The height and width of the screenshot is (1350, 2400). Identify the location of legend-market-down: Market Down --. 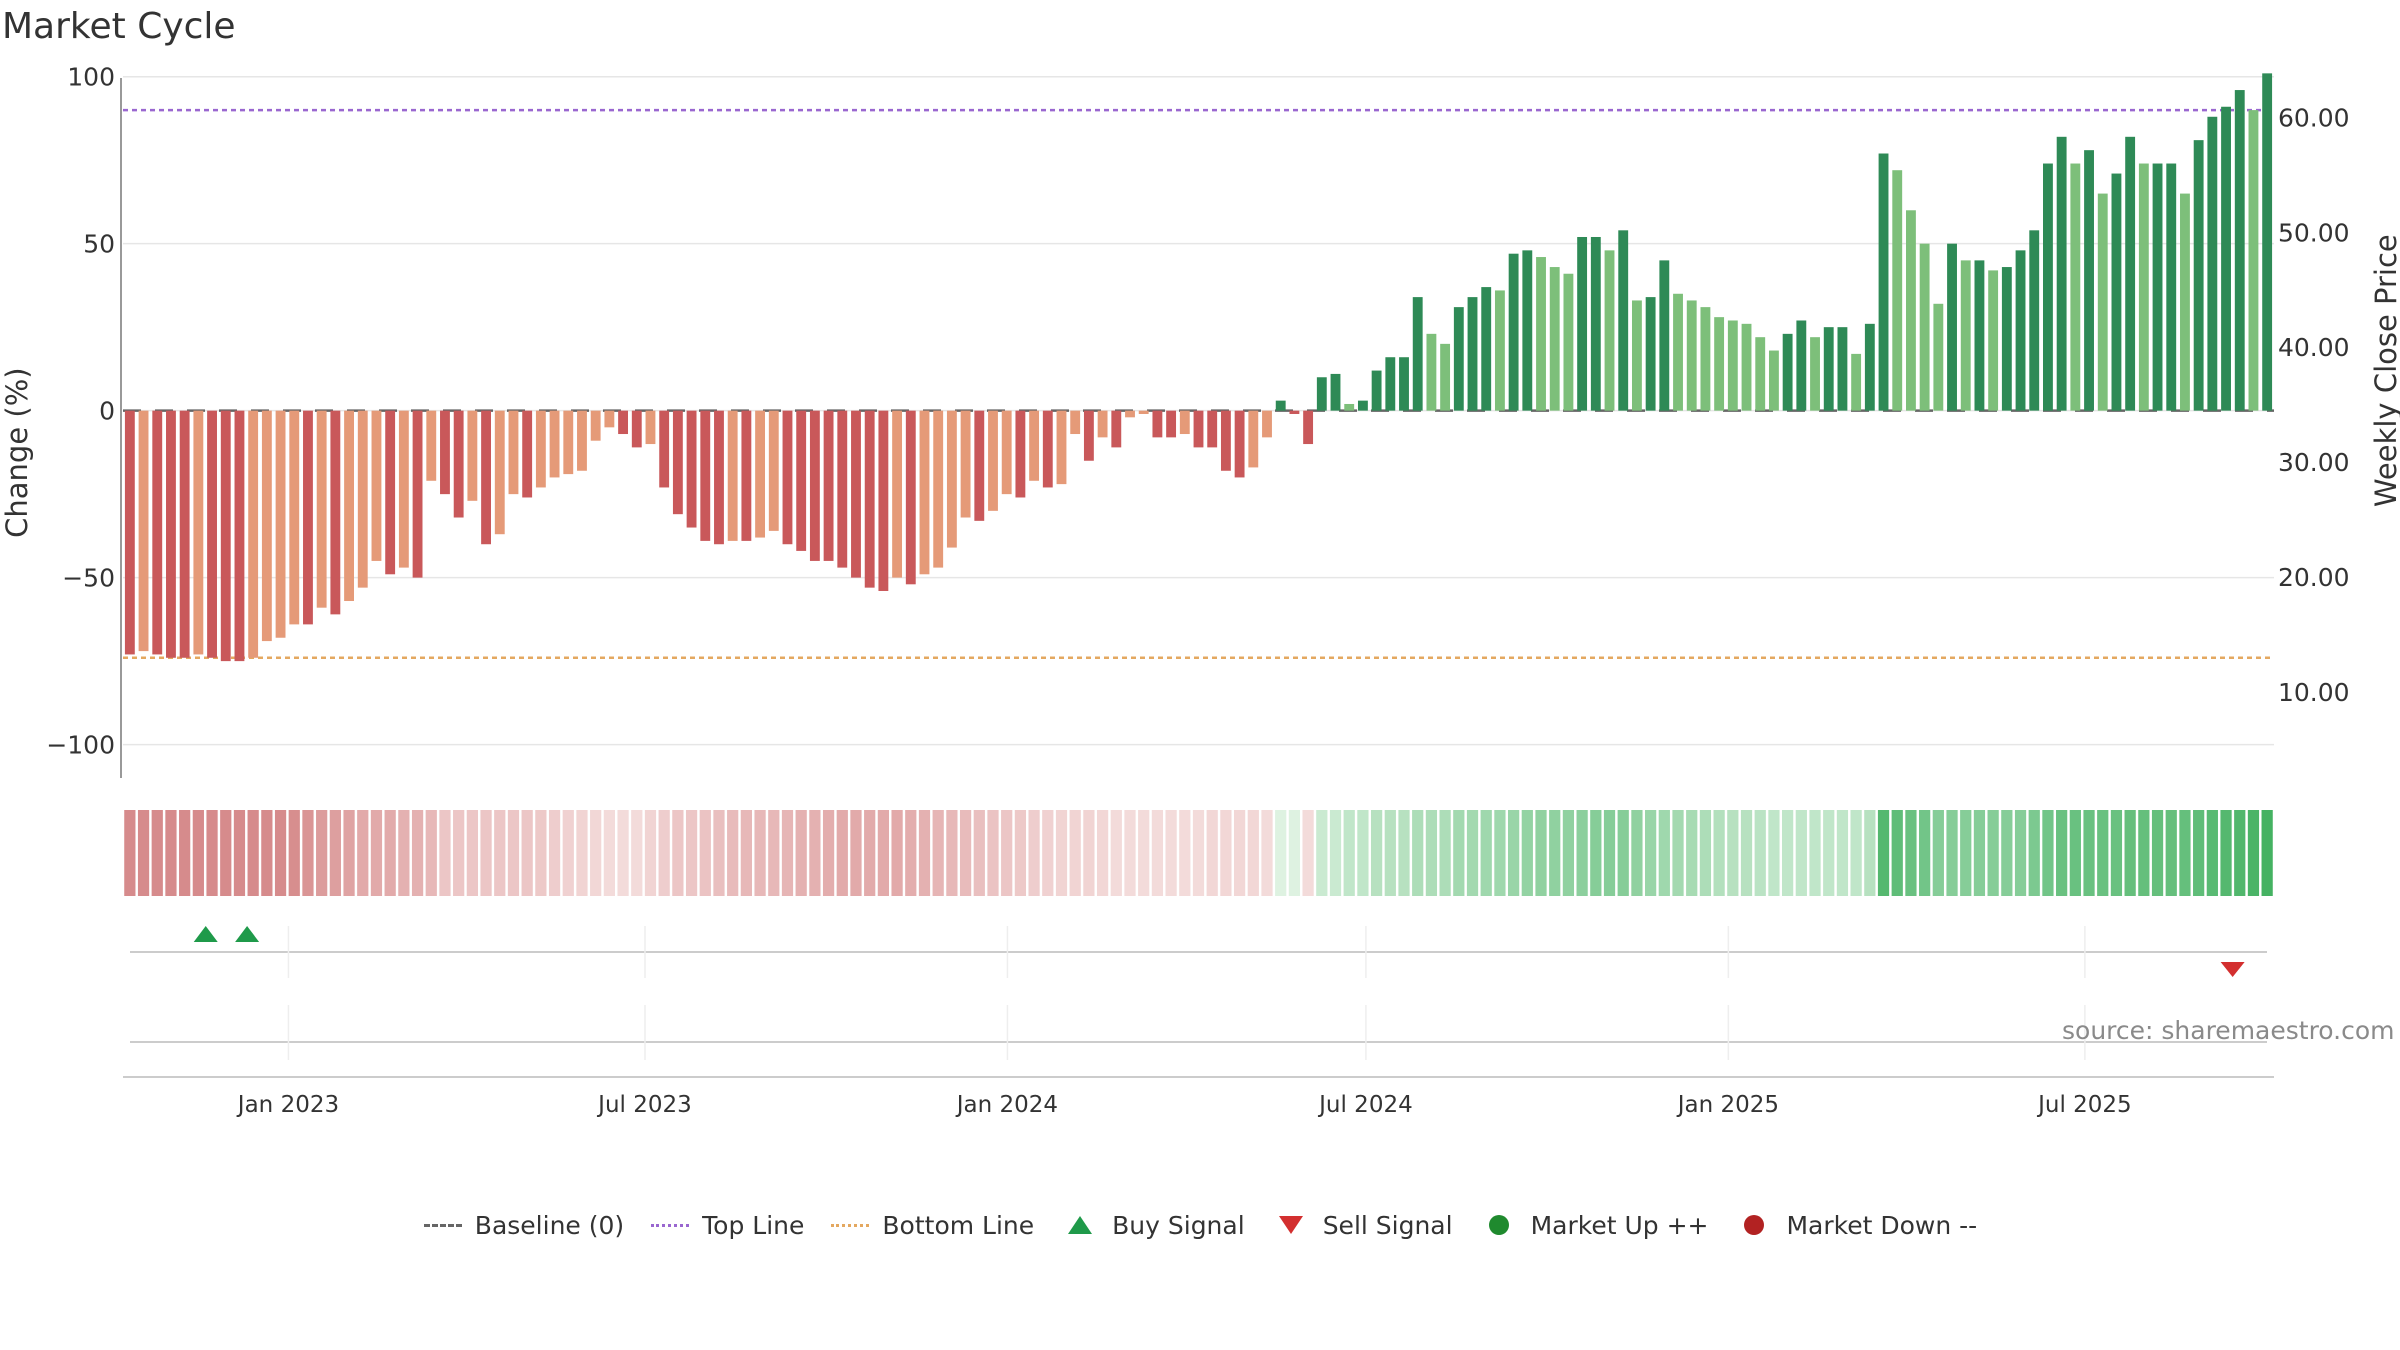
(1855, 1225).